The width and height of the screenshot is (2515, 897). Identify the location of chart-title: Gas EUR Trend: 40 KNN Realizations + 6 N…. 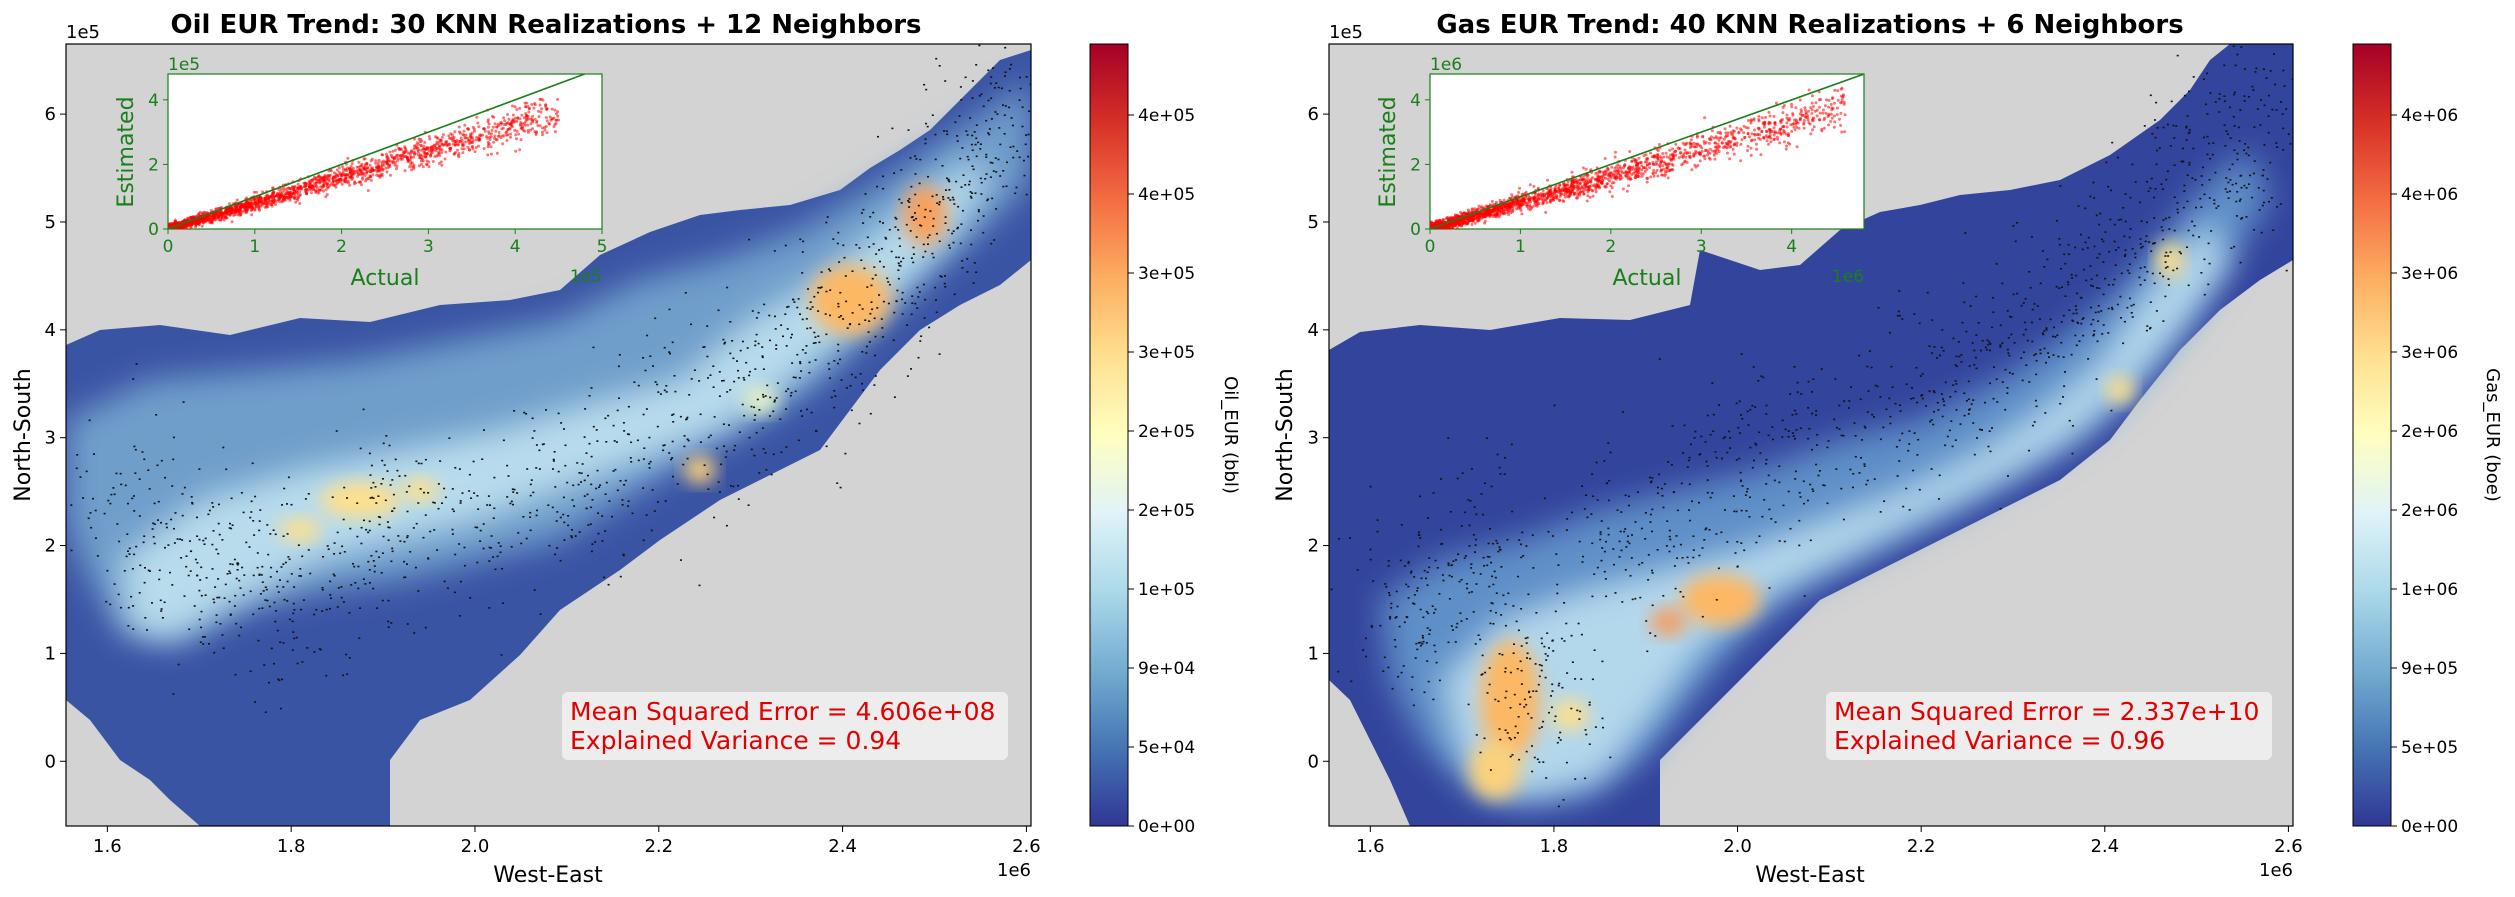
(1809, 25).